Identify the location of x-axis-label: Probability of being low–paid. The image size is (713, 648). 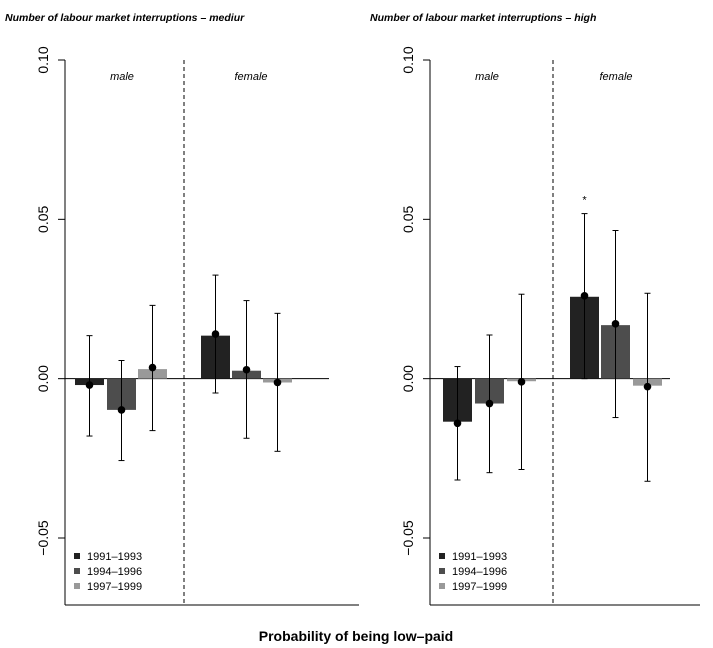
(356, 636).